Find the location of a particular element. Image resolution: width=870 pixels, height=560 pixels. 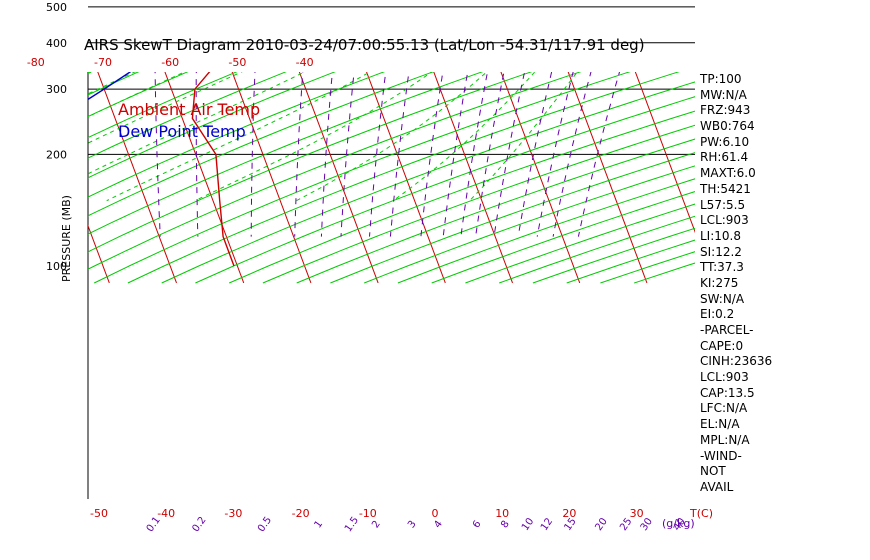

index-line: CINH:23636 is located at coordinates (736, 361).